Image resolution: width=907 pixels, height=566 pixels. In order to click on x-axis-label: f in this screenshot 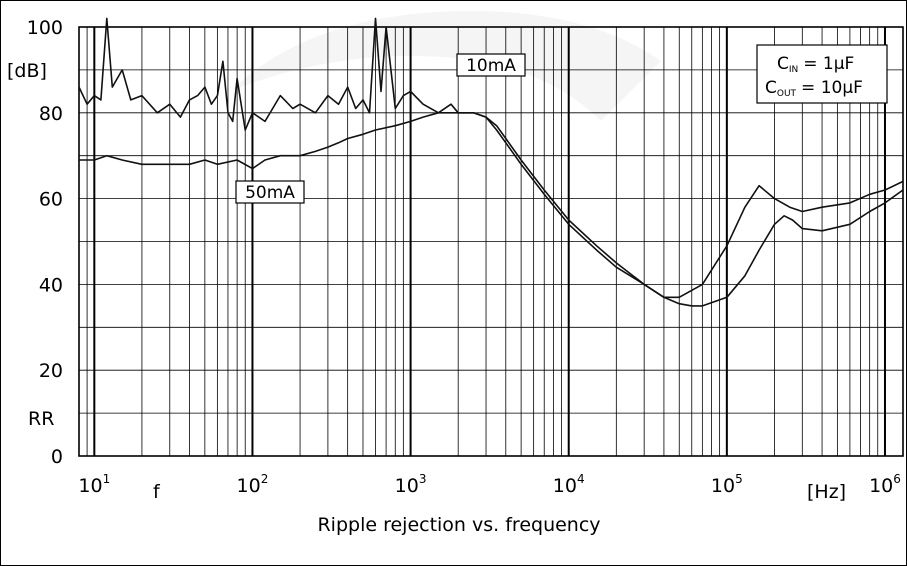, I will do `click(157, 492)`.